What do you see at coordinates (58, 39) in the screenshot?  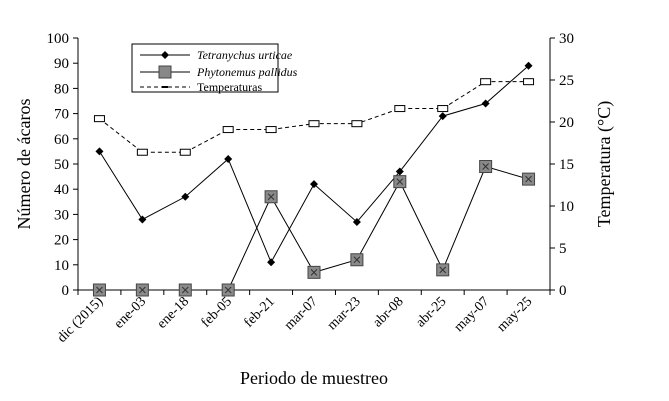 I see `left-y-tick-label: 100` at bounding box center [58, 39].